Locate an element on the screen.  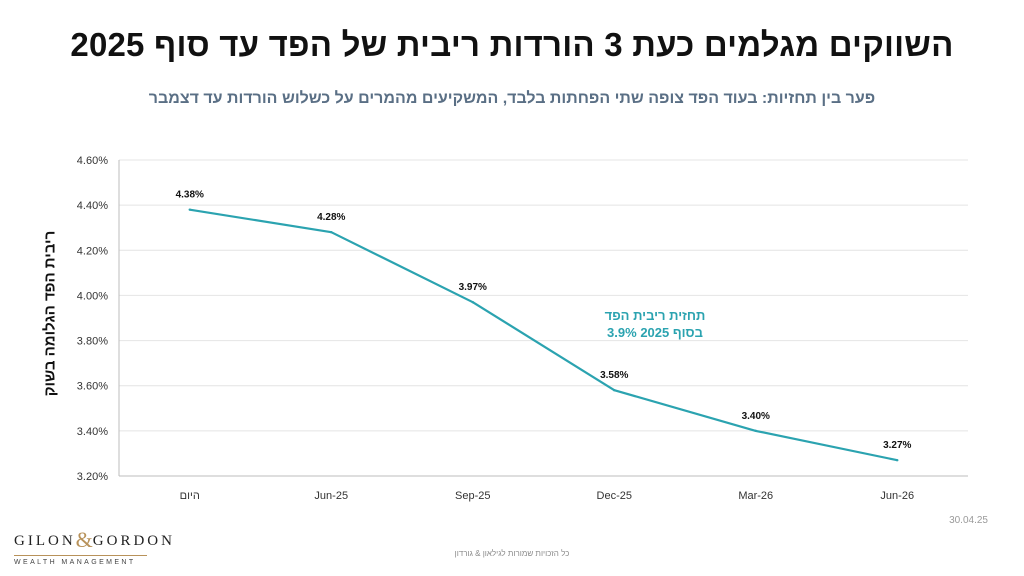
y-axis-label: ריבית הפד הגלומה בשוק is located at coordinates (50, 313).